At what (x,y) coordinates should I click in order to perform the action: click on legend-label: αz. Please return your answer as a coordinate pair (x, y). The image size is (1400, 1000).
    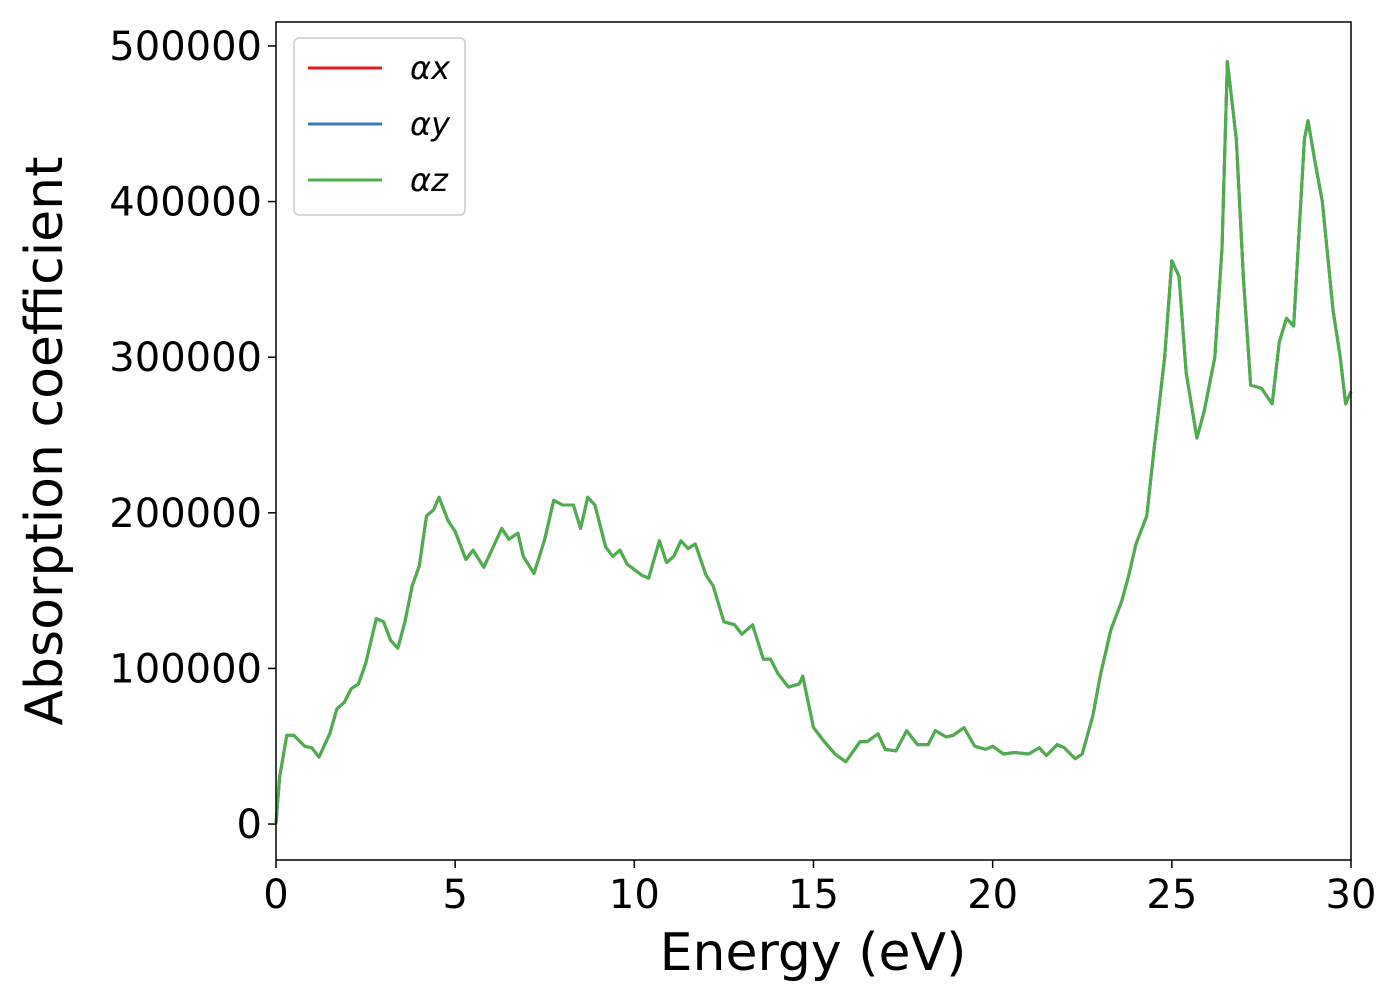
    Looking at the image, I should click on (429, 180).